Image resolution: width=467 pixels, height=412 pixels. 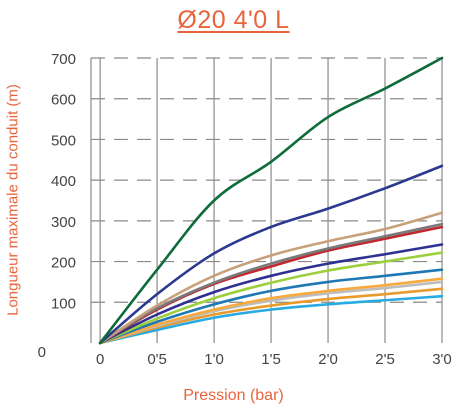 I want to click on y-tick-label: 400, so click(x=63, y=181).